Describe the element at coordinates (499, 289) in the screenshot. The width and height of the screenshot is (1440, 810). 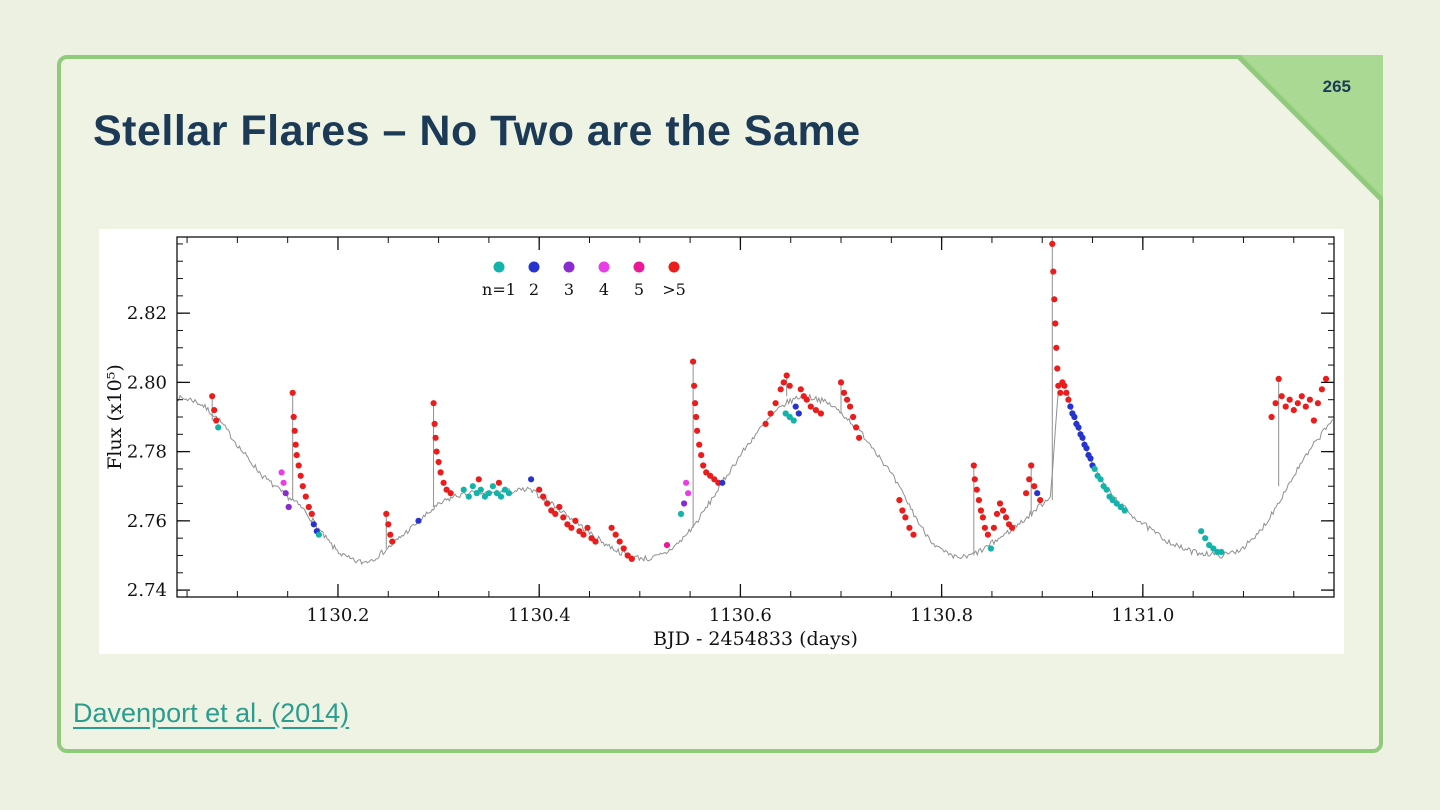
I see `svg-text: n=1` at that location.